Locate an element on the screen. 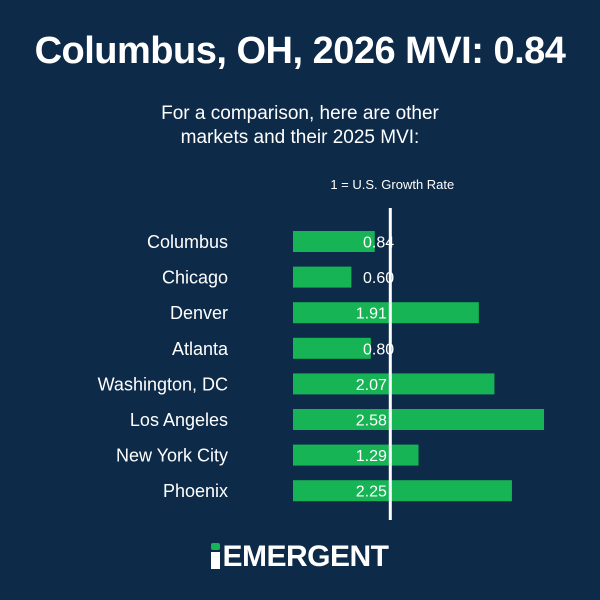  bar-chicago is located at coordinates (322, 277).